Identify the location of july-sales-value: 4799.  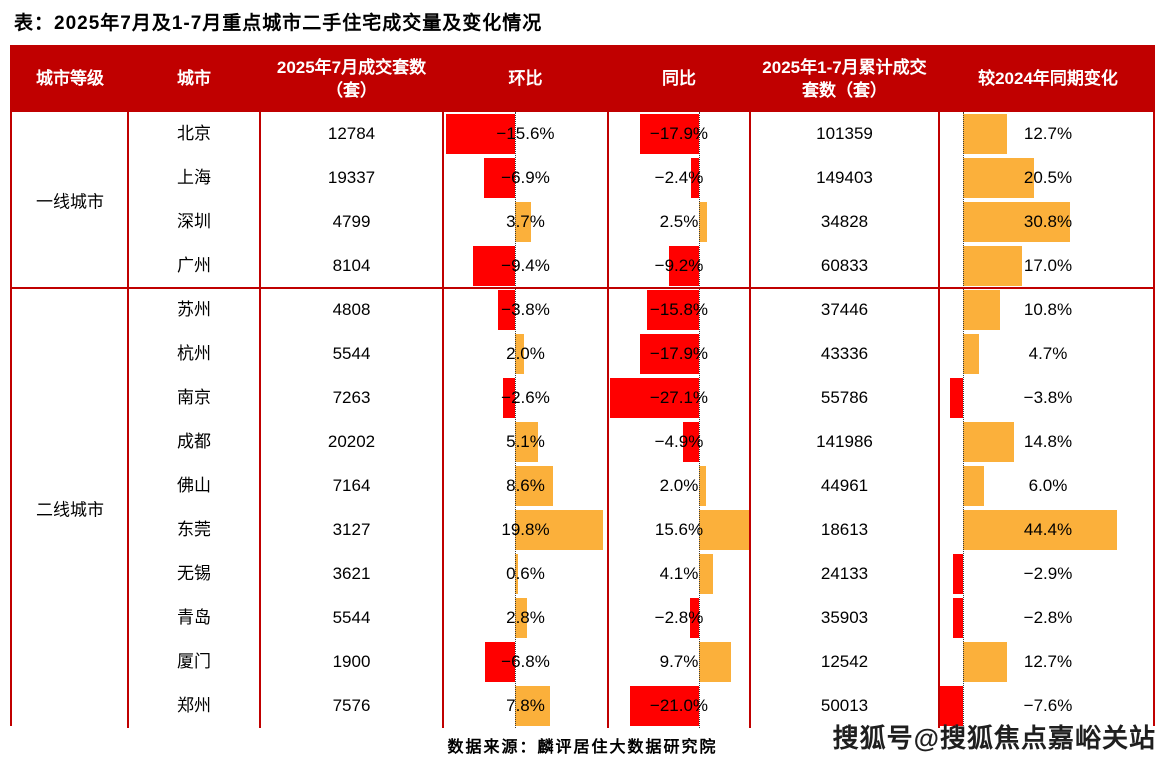
(351, 221).